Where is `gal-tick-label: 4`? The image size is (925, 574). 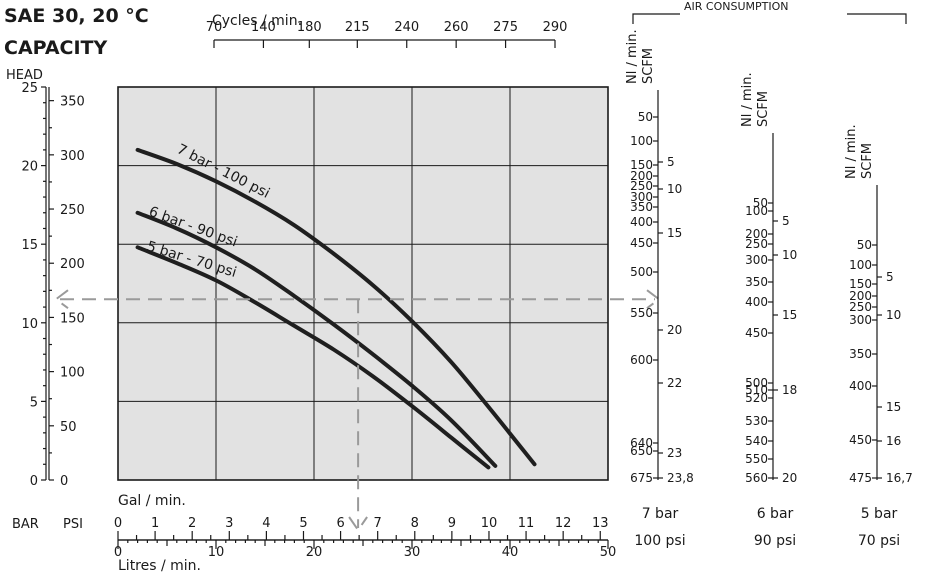 gal-tick-label: 4 is located at coordinates (266, 523).